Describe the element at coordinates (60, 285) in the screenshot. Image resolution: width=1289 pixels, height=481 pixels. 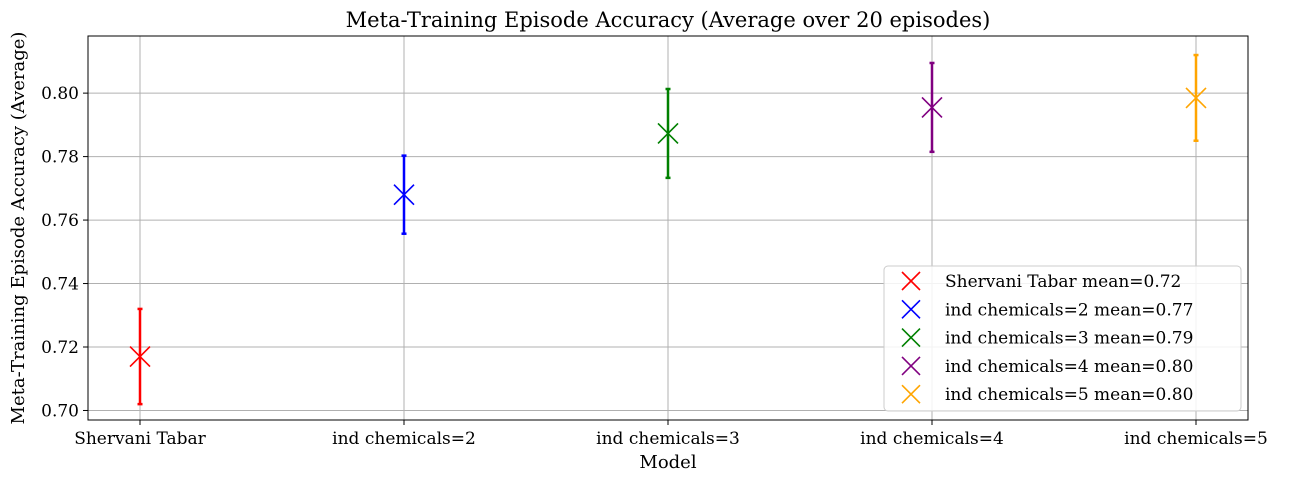
I see `y-tick-label: 0.74` at that location.